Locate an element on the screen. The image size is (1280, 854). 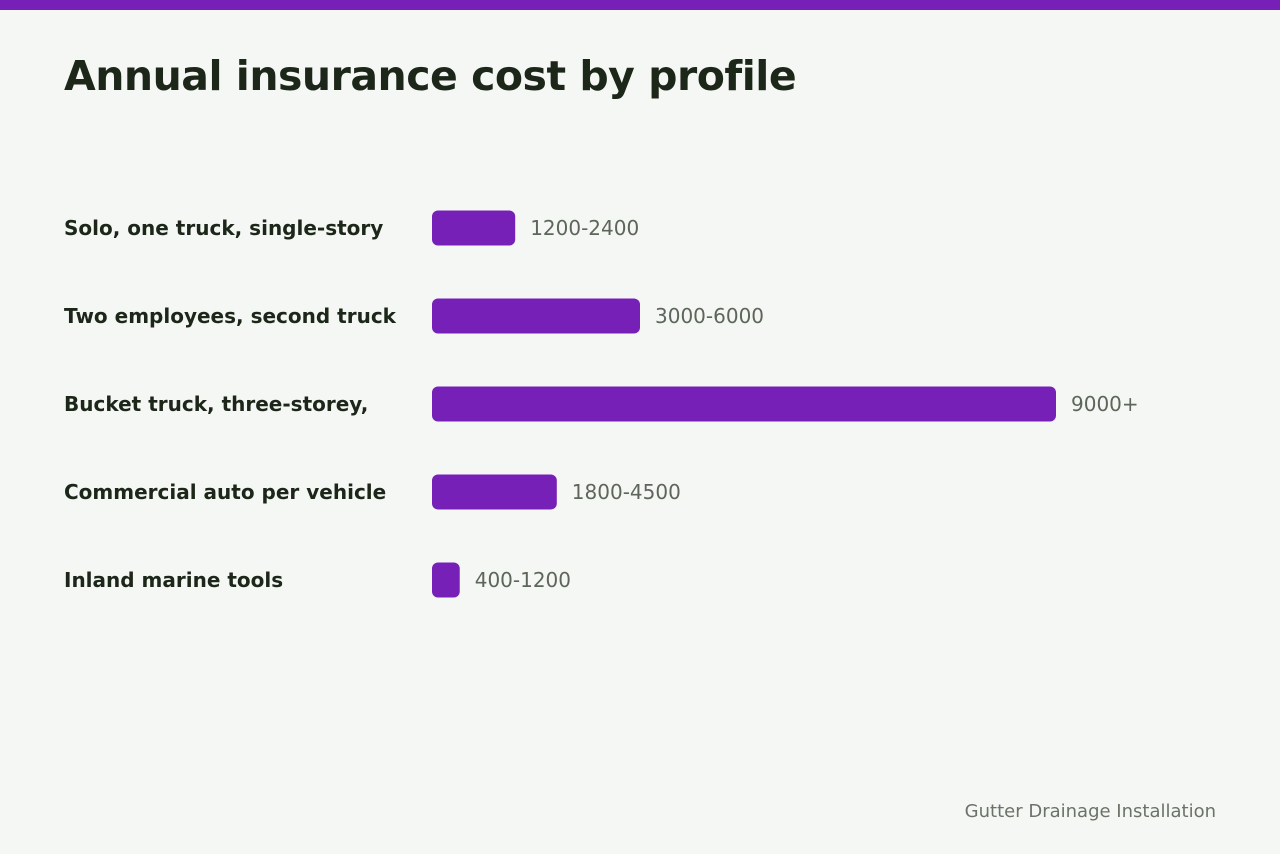
category-label: Bucket truck, three-storey, is located at coordinates (216, 404).